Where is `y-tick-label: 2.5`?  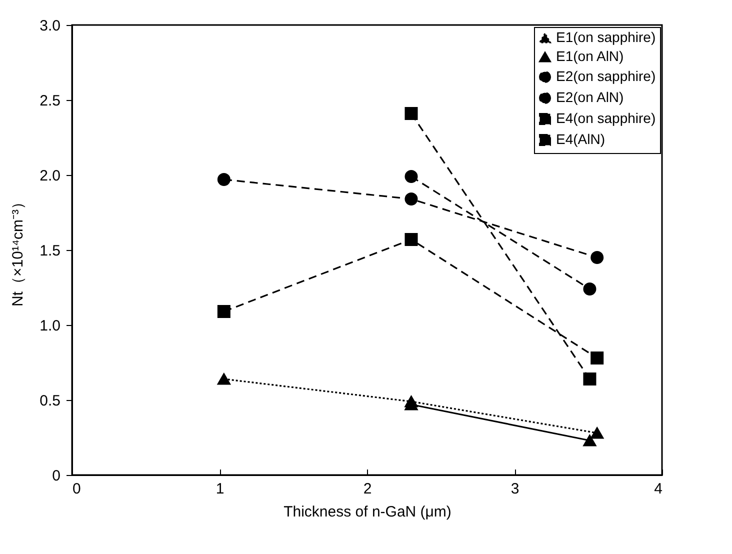 y-tick-label: 2.5 is located at coordinates (50, 101).